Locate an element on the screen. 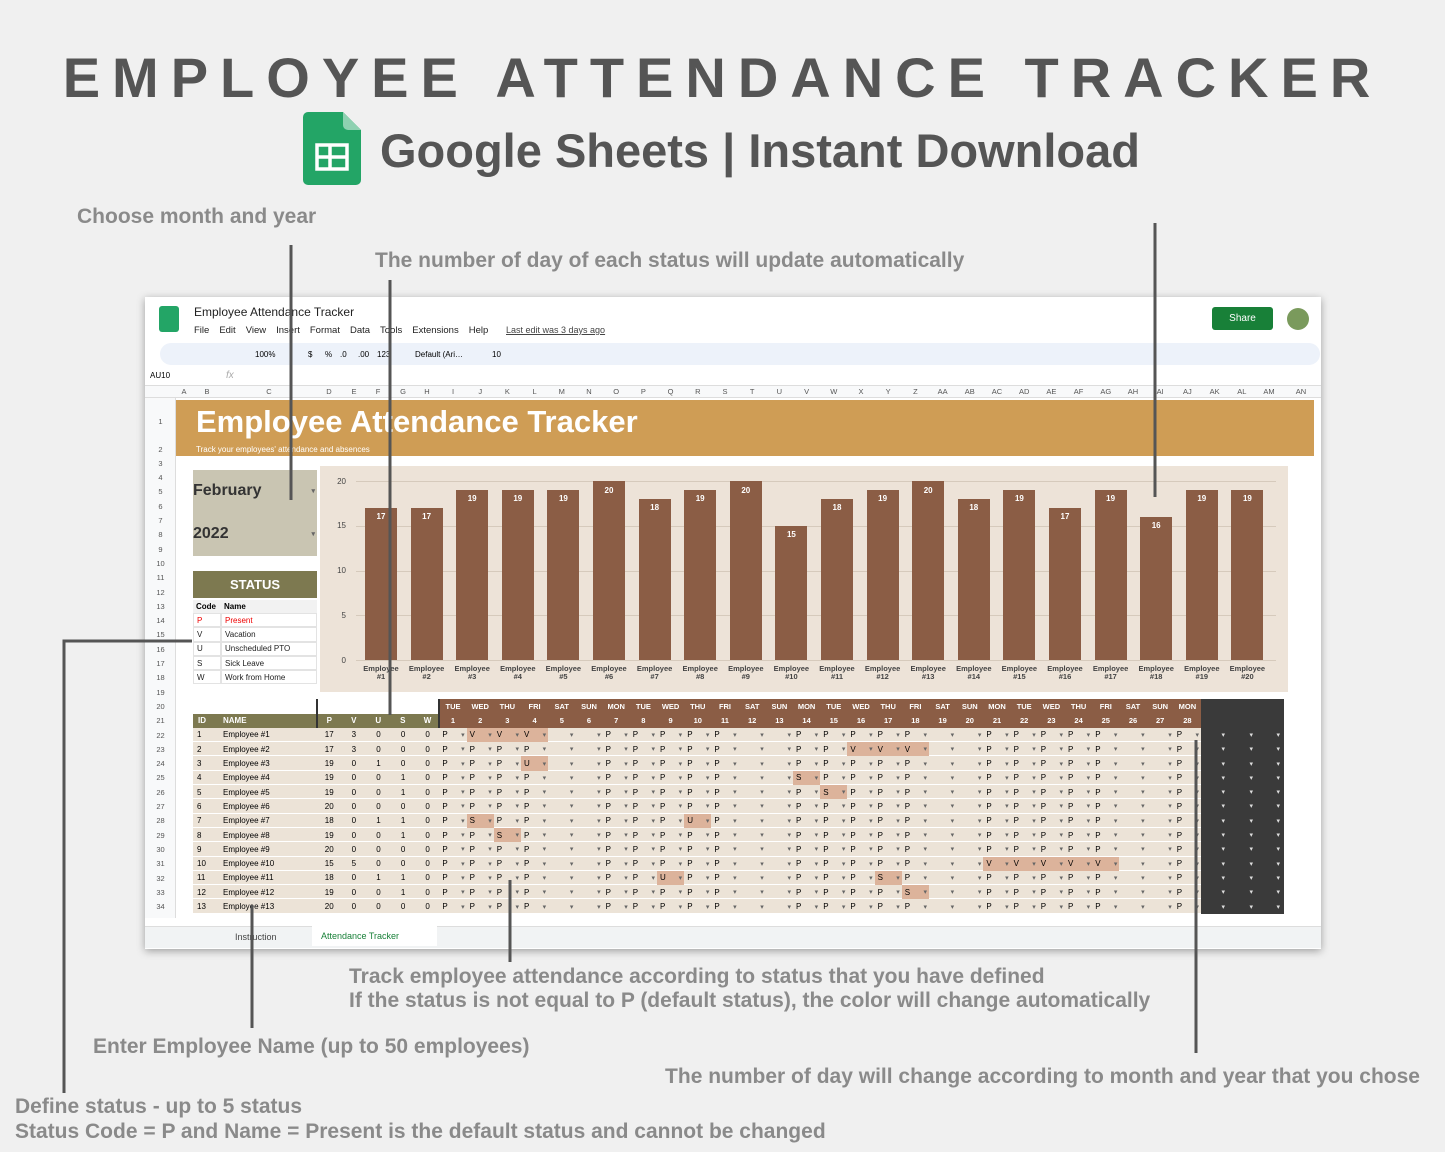 Image resolution: width=1445 pixels, height=1152 pixels. attendance-cell: S is located at coordinates (807, 778).